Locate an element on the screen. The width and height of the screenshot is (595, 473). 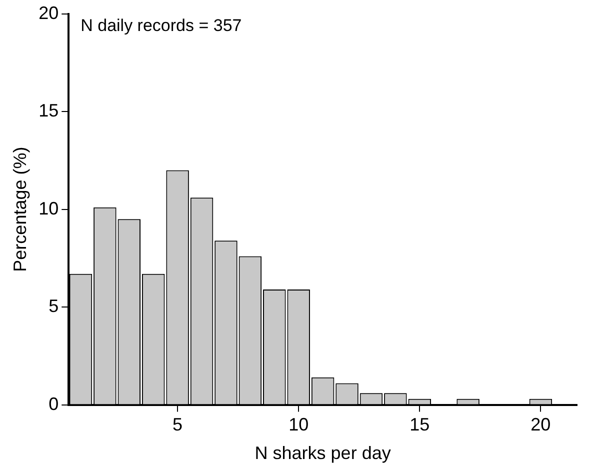
y-tick-label: 10 is located at coordinates (48, 208).